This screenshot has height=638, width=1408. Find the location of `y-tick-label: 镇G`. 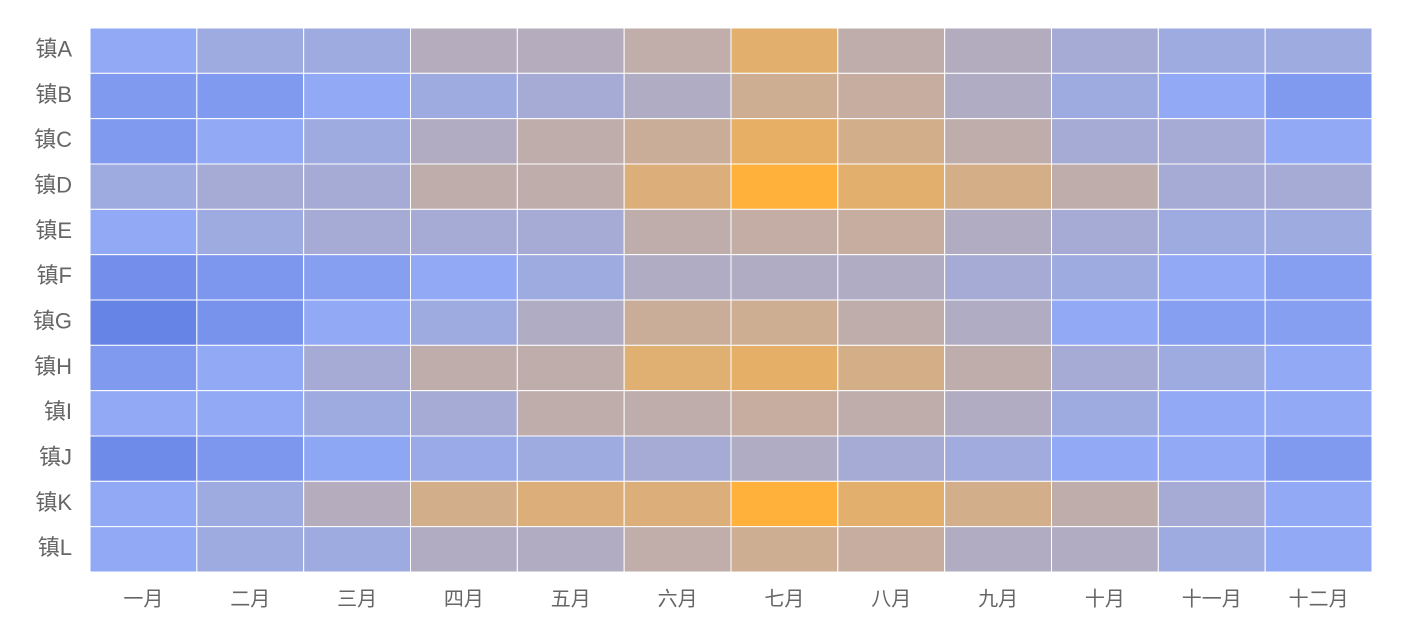

y-tick-label: 镇G is located at coordinates (52, 320).